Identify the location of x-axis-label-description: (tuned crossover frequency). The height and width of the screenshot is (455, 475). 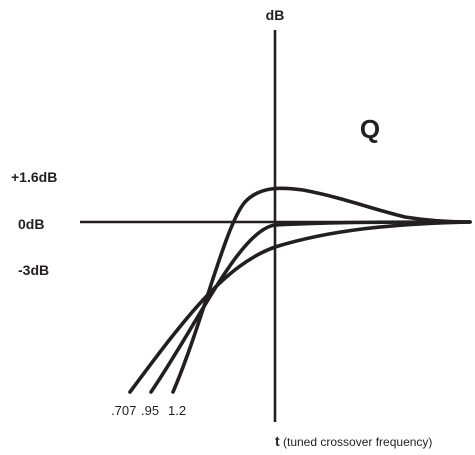
(356, 442).